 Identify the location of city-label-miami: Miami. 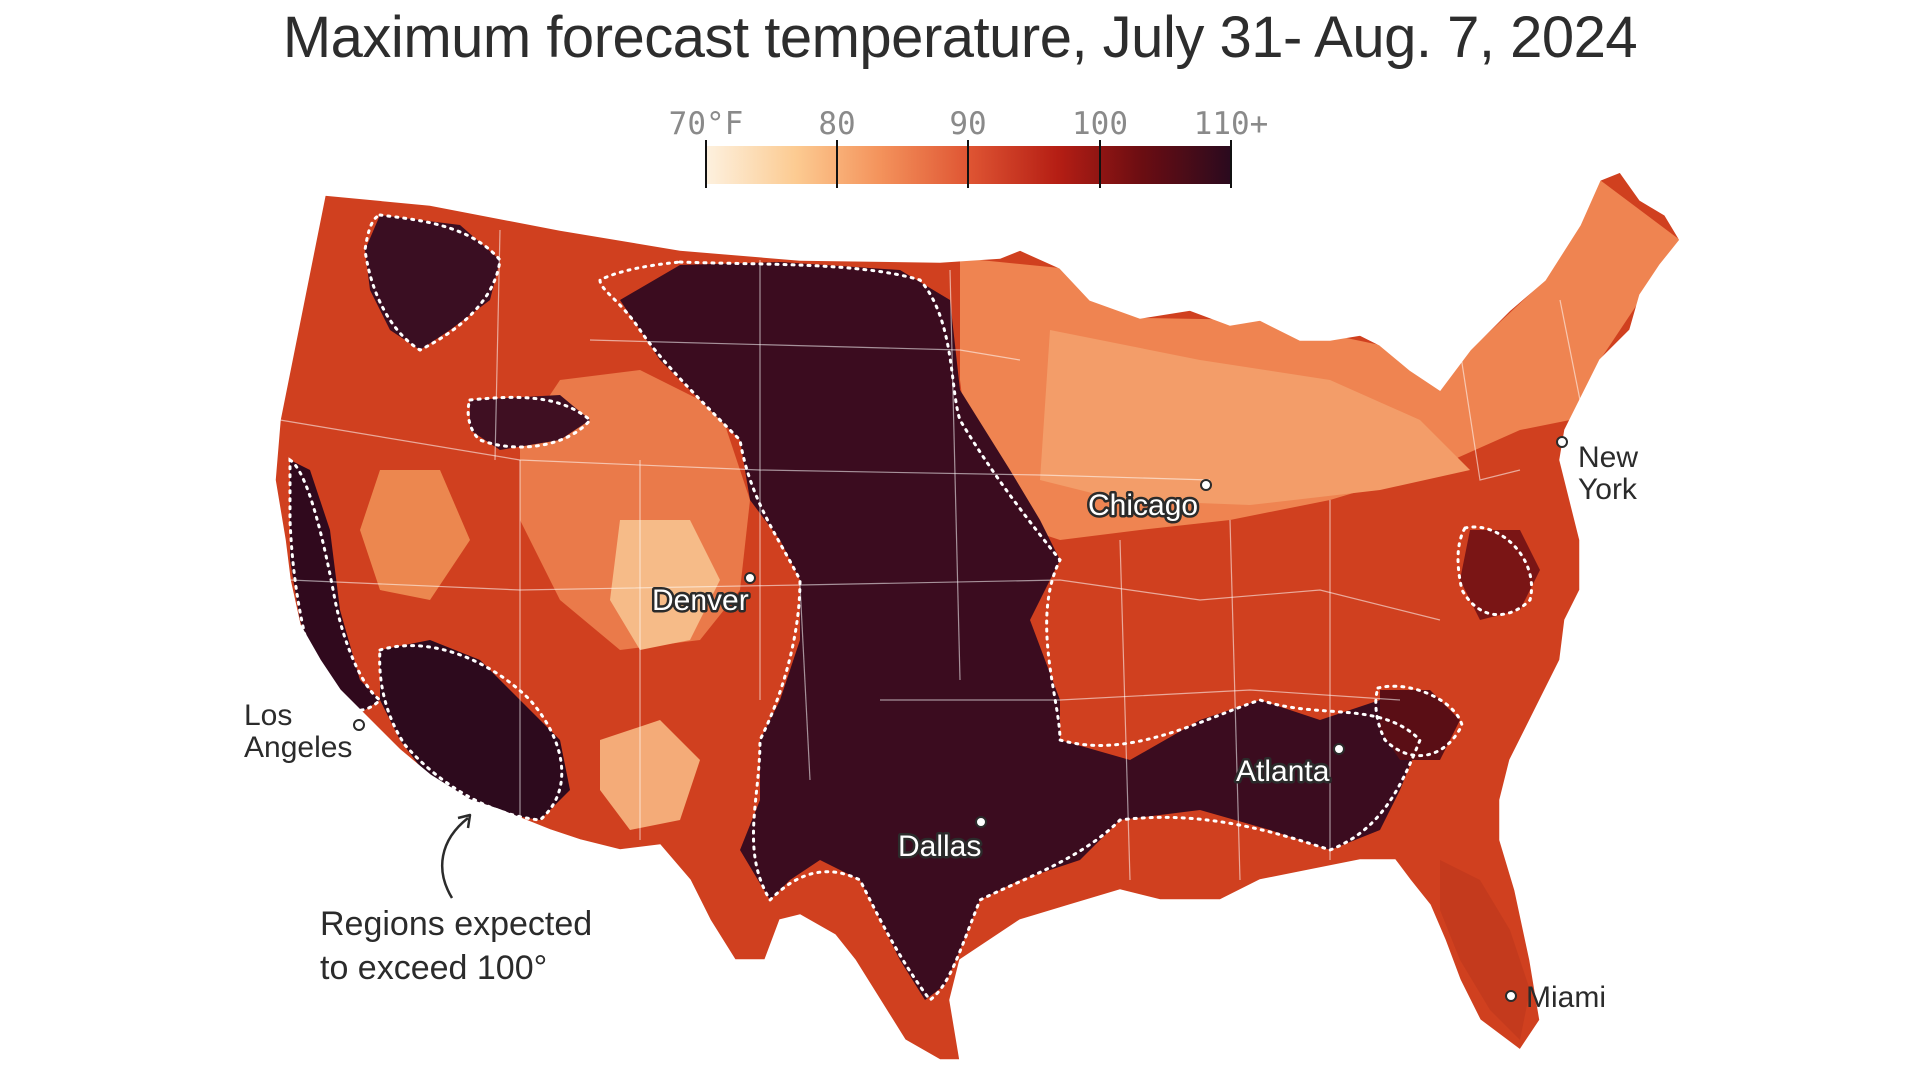
(1566, 997).